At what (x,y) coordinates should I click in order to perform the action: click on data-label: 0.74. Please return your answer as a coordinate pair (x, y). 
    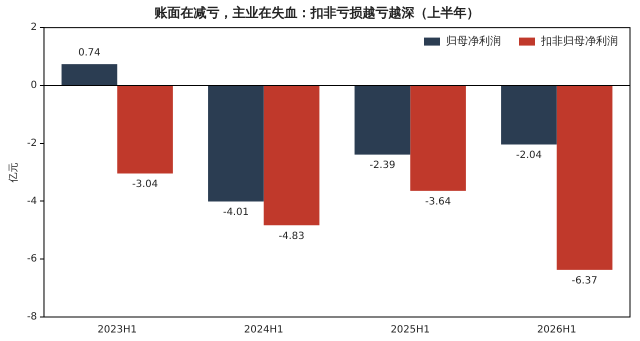
    Looking at the image, I should click on (89, 53).